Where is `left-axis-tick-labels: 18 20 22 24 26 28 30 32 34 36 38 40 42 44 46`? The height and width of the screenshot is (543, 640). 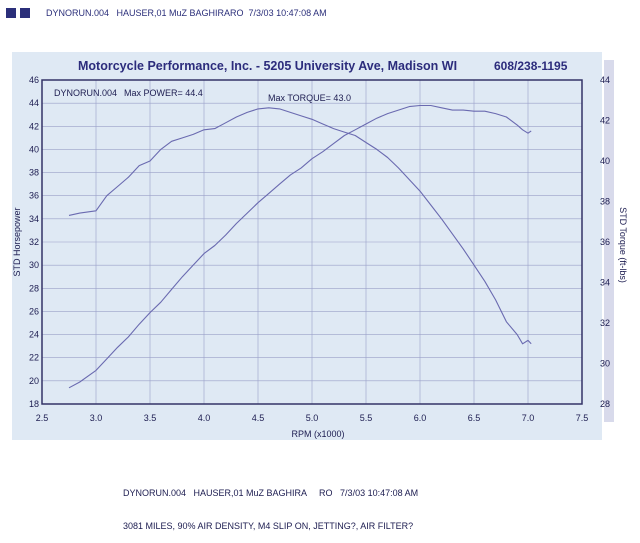
left-axis-tick-labels: 18 20 22 24 26 28 30 32 34 36 38 40 42 44 46 is located at coordinates (34, 242).